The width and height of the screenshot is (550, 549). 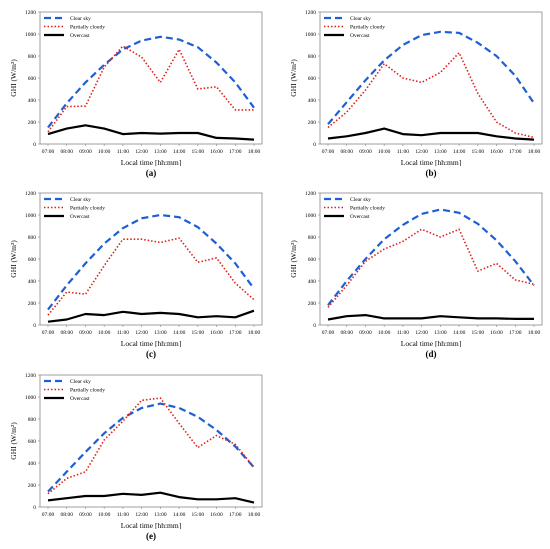 What do you see at coordinates (431, 354) in the screenshot?
I see `panel-caption: (d)` at bounding box center [431, 354].